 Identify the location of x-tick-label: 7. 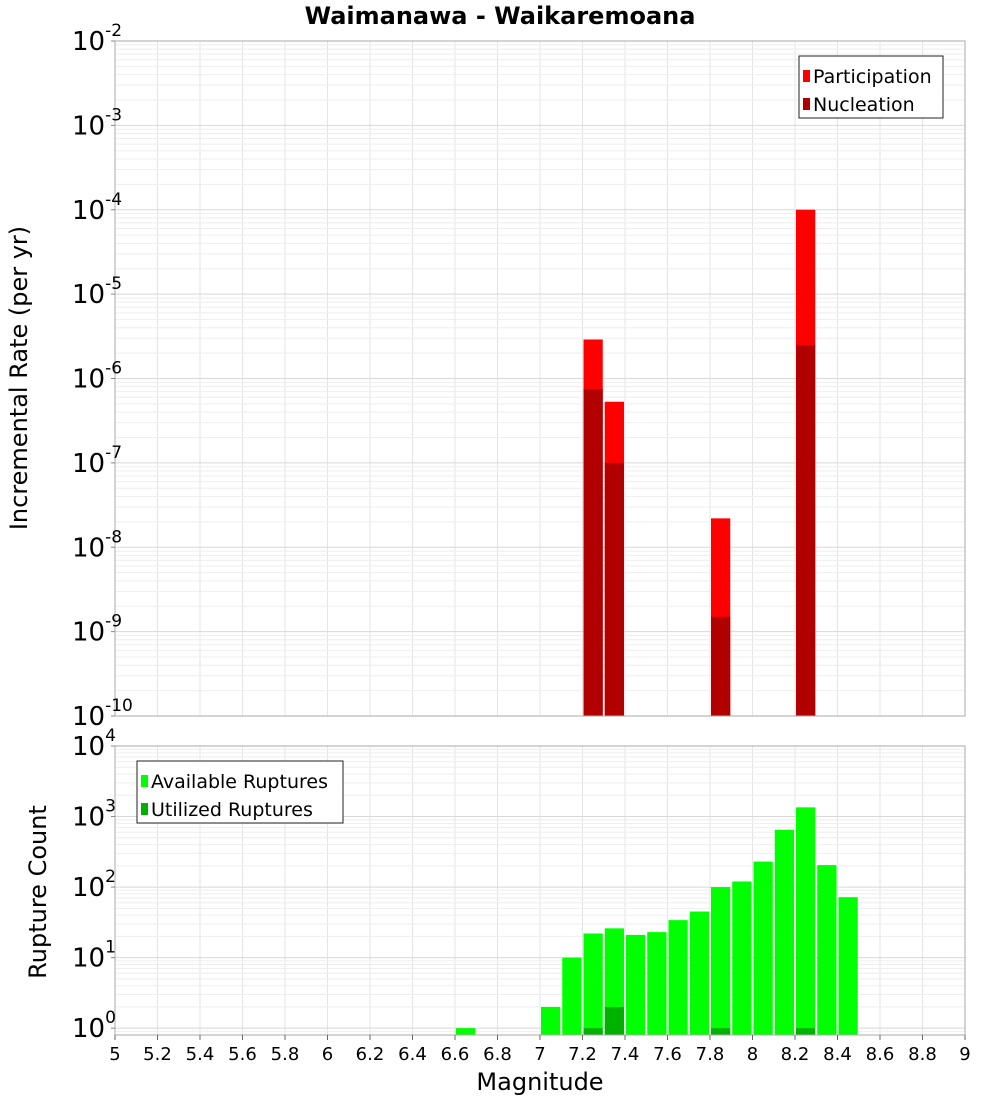
(539, 1054).